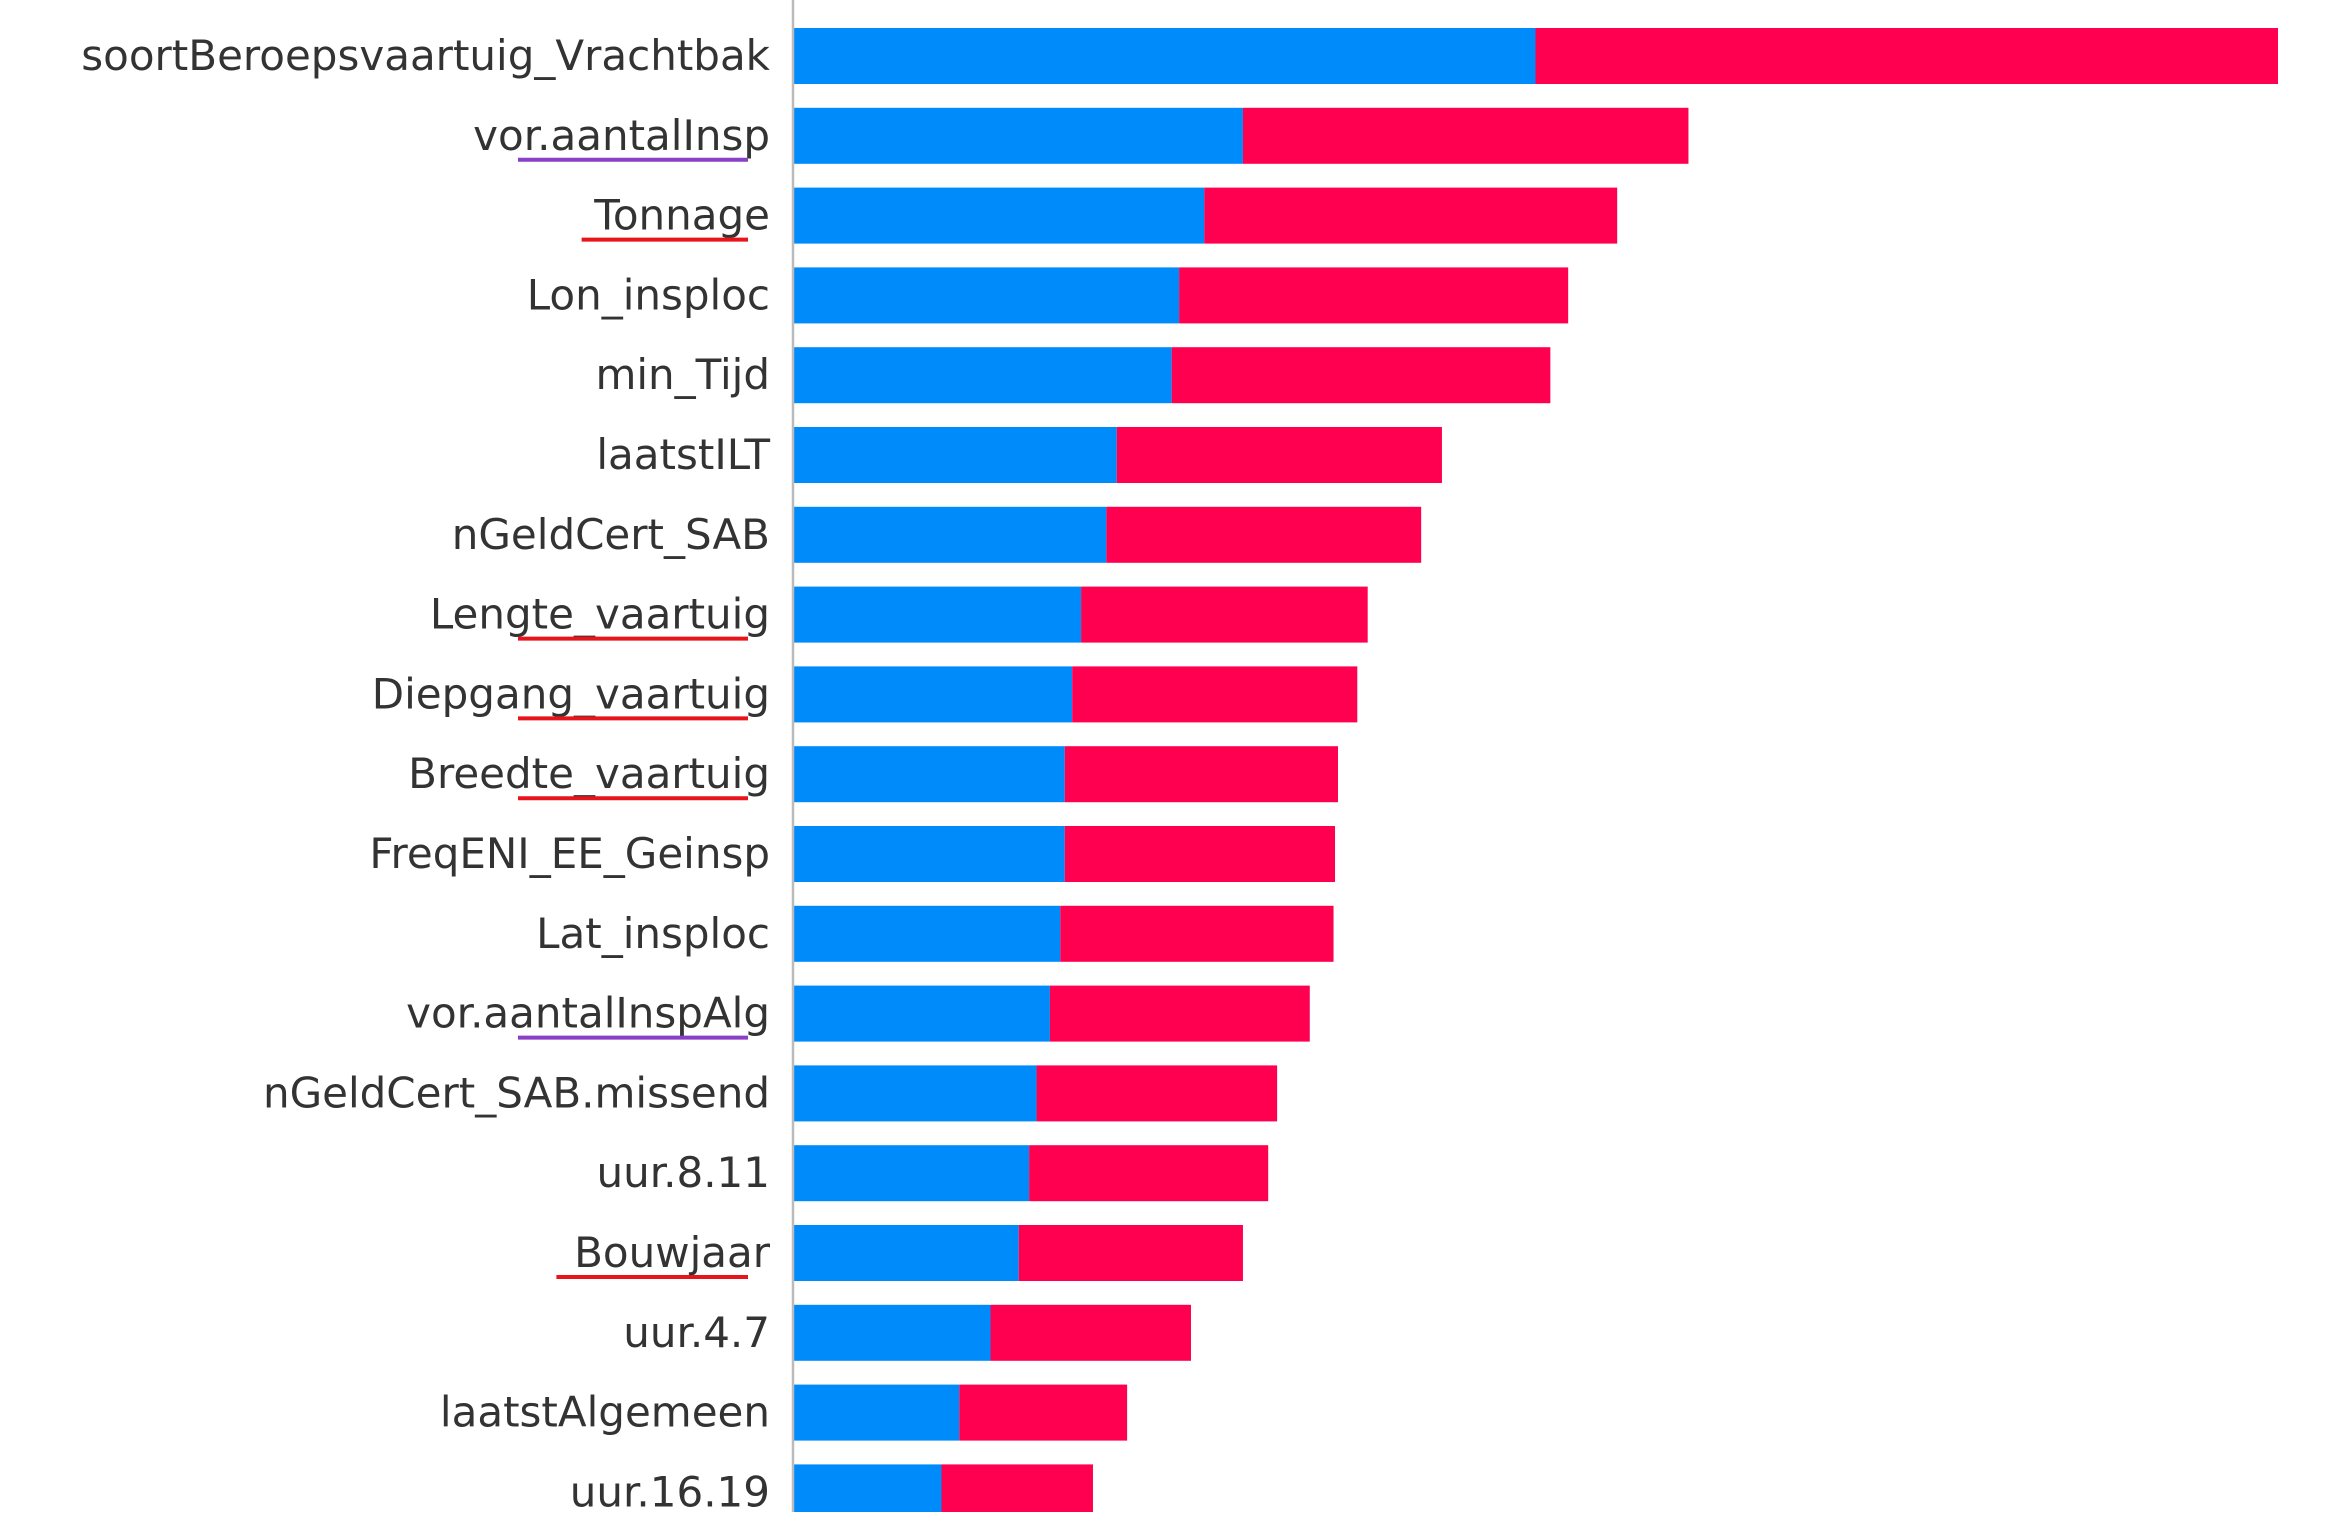  I want to click on bar-uur.16.19-segment-1, so click(867, 1490).